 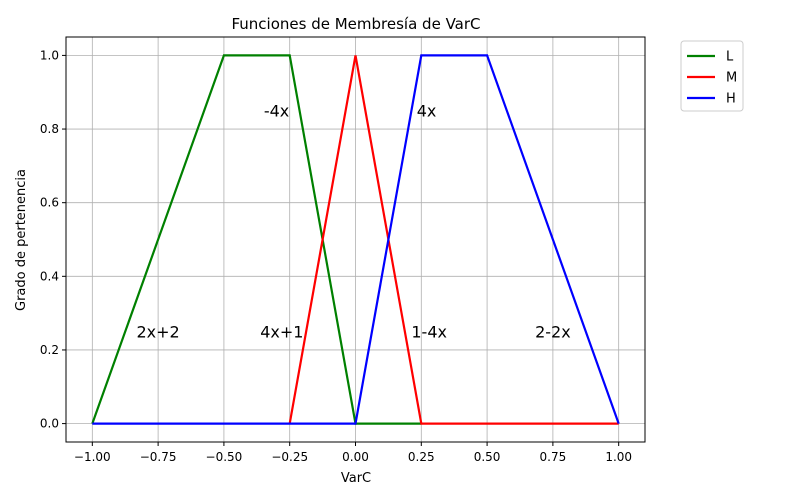 I want to click on annotation-label: 1-4x, so click(x=429, y=332).